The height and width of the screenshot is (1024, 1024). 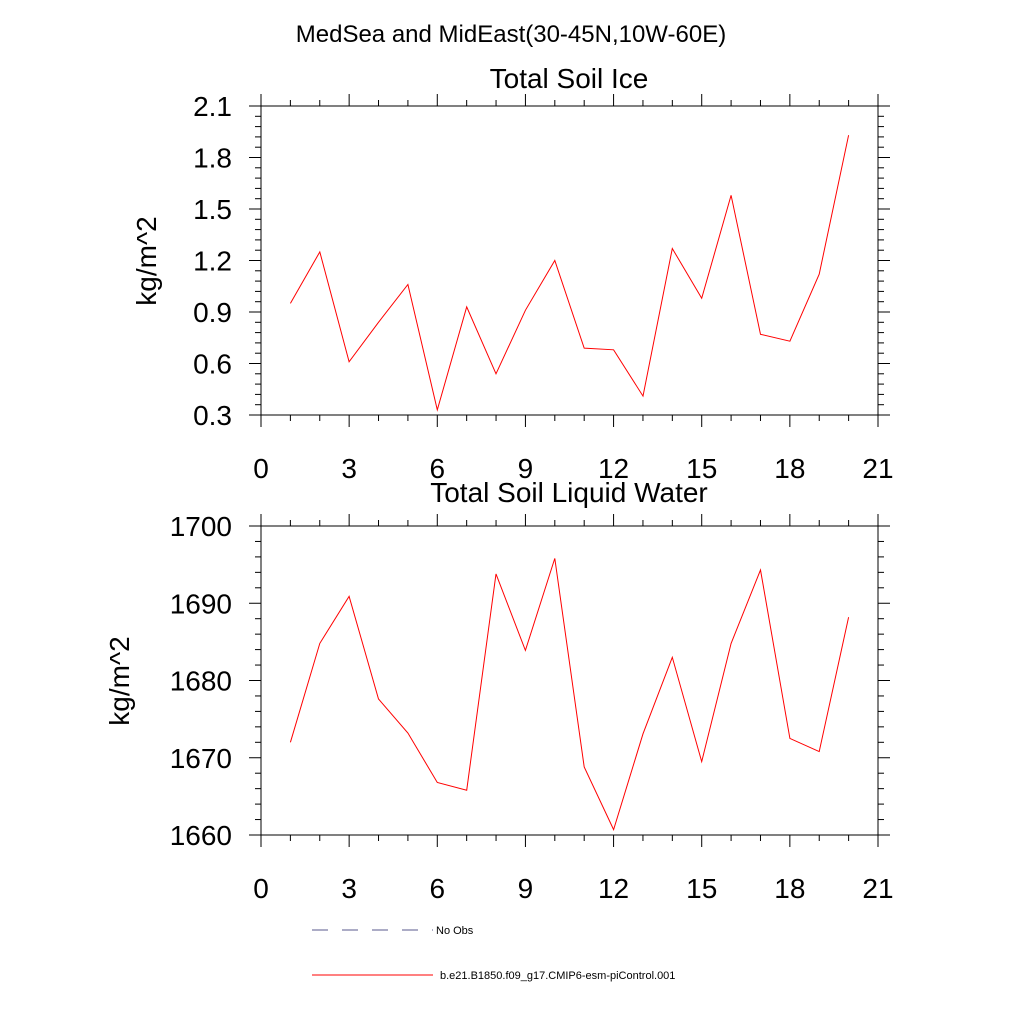 I want to click on panel-title: Total Soil Liquid Water, so click(x=569, y=492).